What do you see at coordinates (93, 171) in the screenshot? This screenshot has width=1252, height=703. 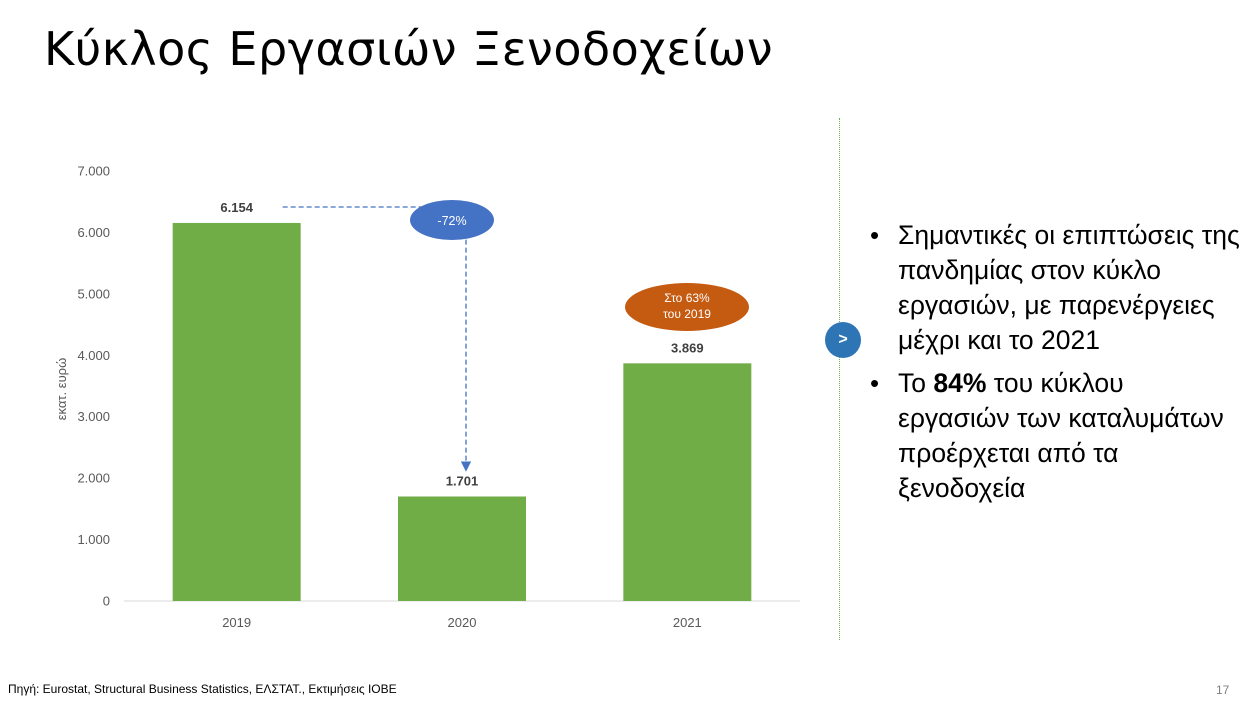 I see `y-tick-label: 7.000` at bounding box center [93, 171].